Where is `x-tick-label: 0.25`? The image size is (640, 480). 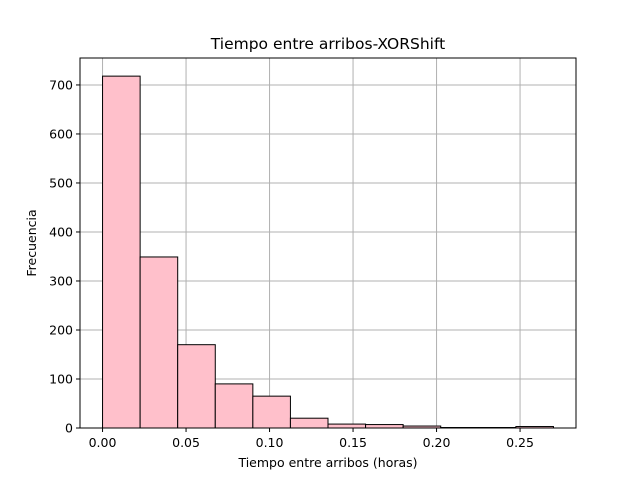 x-tick-label: 0.25 is located at coordinates (520, 442).